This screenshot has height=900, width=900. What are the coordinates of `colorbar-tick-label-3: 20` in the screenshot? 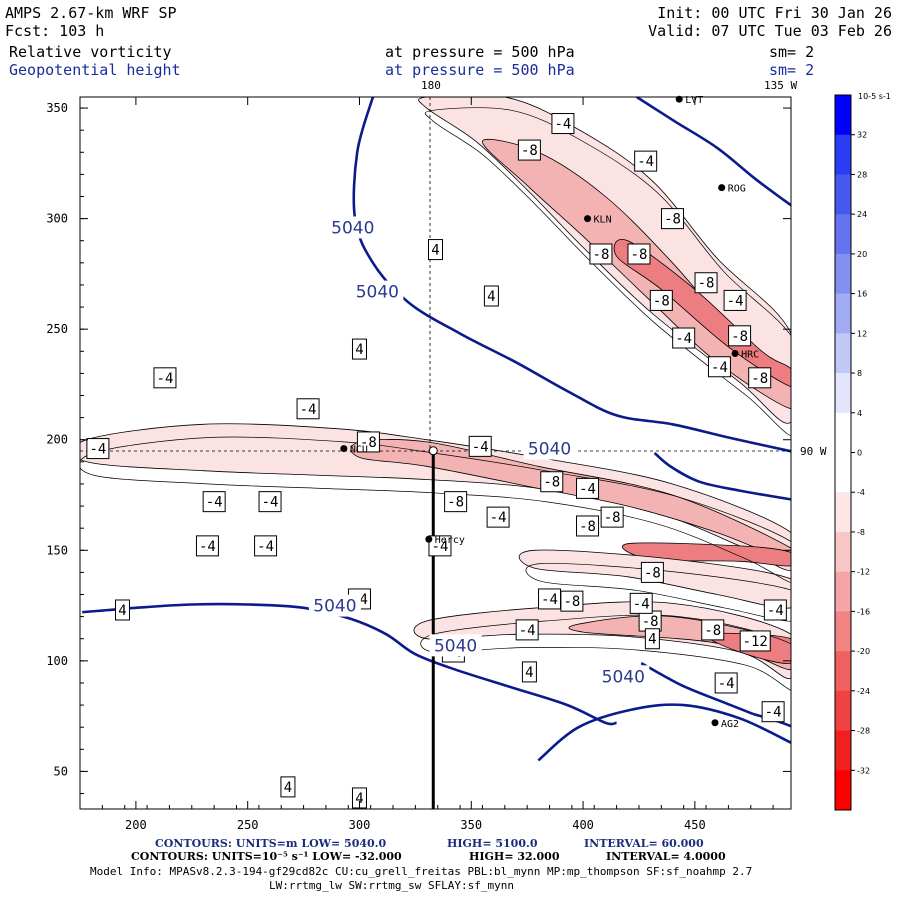 It's located at (862, 254).